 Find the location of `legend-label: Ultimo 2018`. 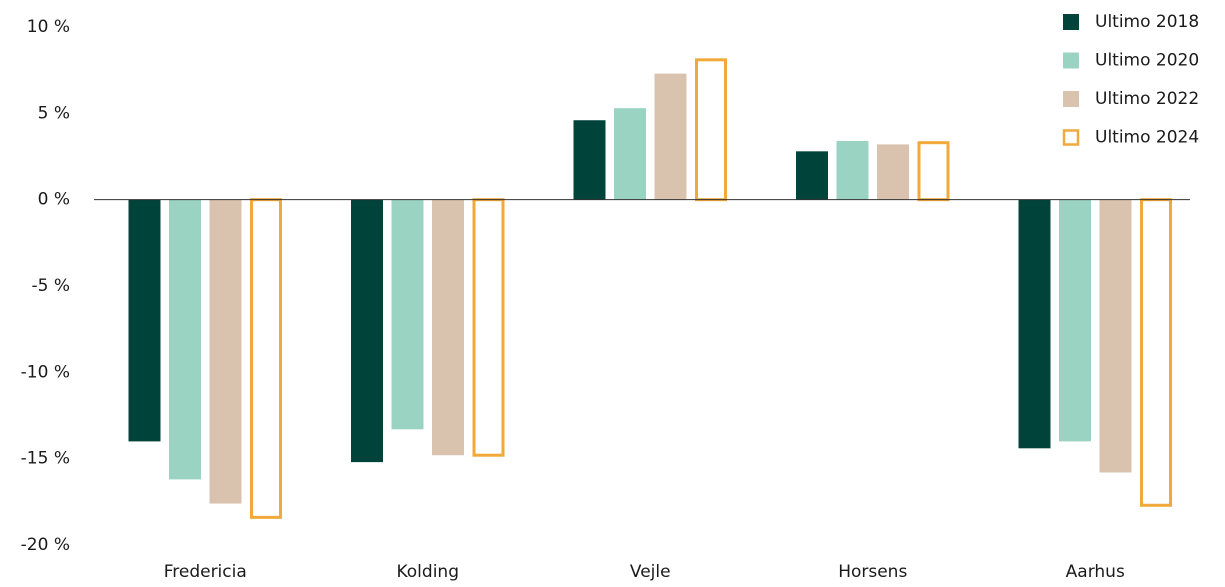

legend-label: Ultimo 2018 is located at coordinates (1147, 22).